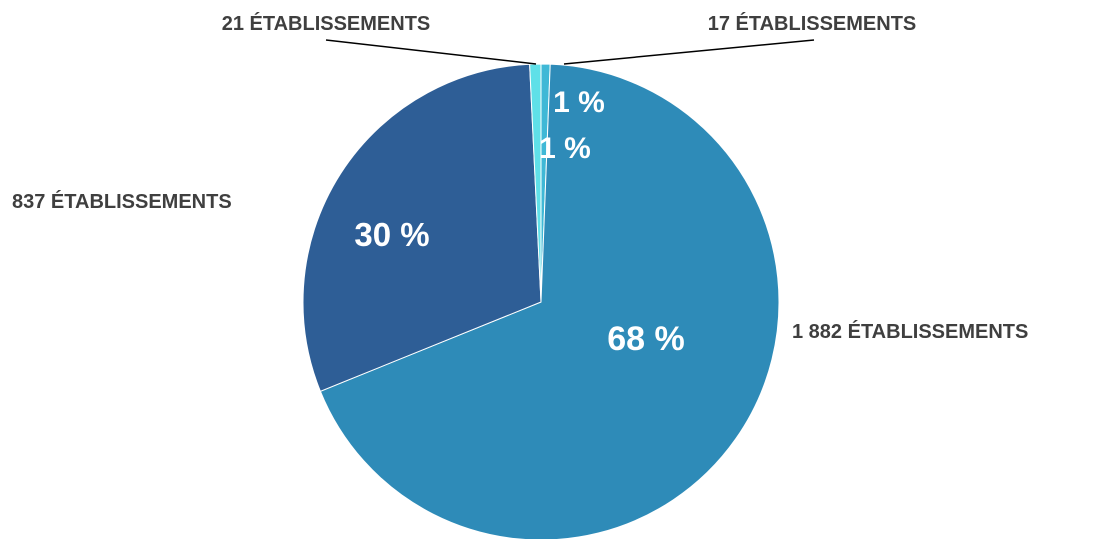  I want to click on slice-percent-label-837: 30 %, so click(391, 234).